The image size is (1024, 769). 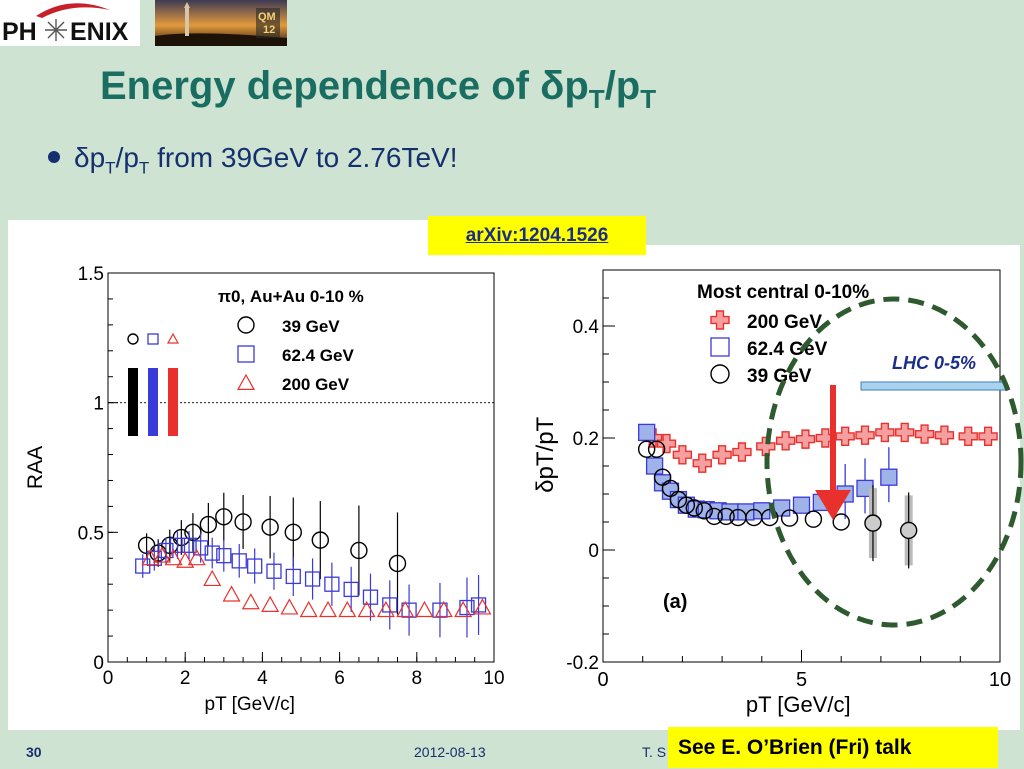 What do you see at coordinates (311, 326) in the screenshot?
I see `raa-legend-label: 39 GeV` at bounding box center [311, 326].